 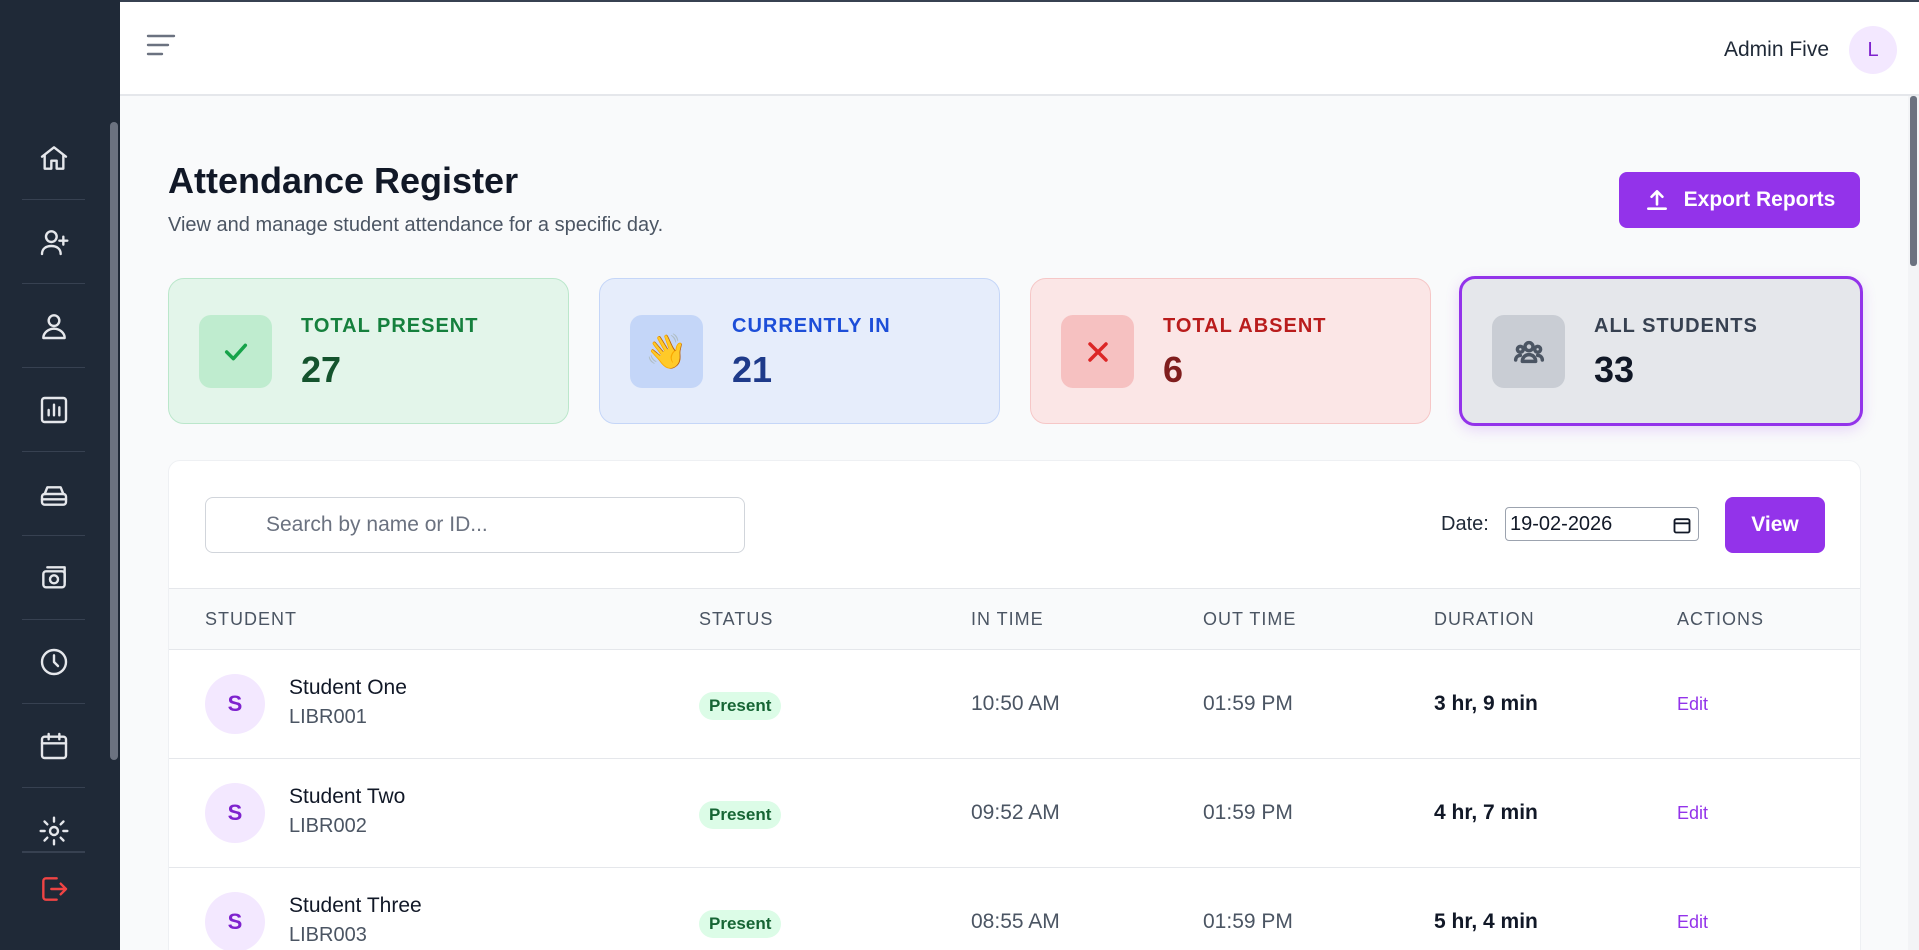 I want to click on reports-chart-icon, so click(x=53, y=409).